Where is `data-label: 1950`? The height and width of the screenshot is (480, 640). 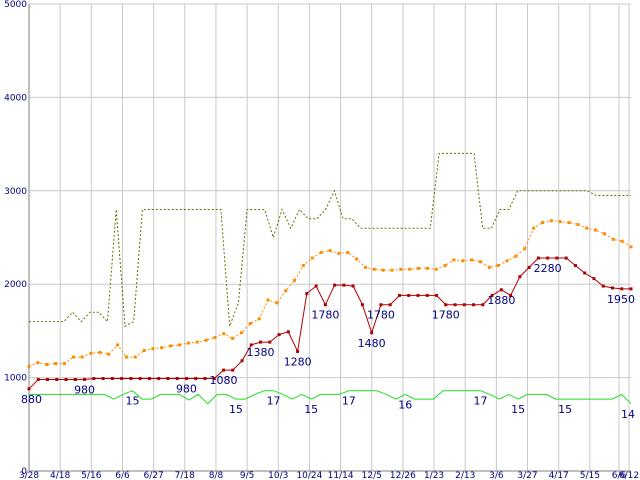 data-label: 1950 is located at coordinates (621, 299).